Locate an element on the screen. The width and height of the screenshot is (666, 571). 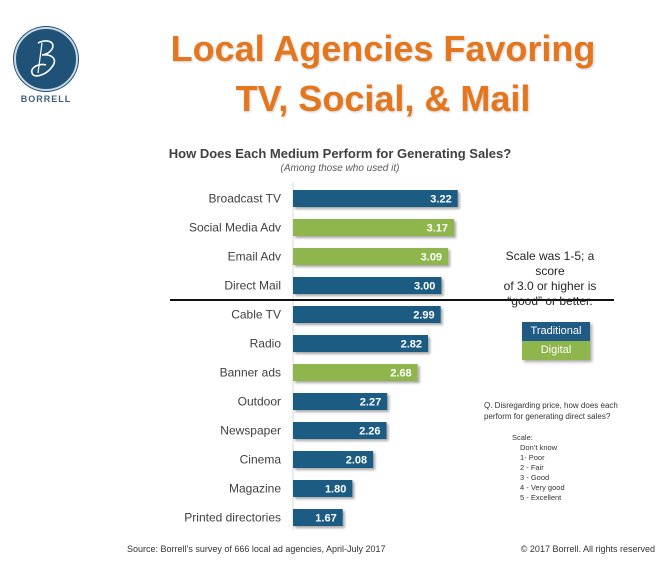
legend: Traditional Digital is located at coordinates (556, 341).